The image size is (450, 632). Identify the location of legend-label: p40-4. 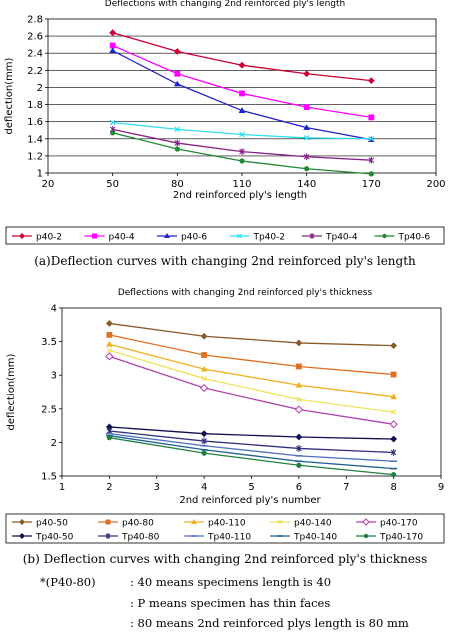
(122, 238).